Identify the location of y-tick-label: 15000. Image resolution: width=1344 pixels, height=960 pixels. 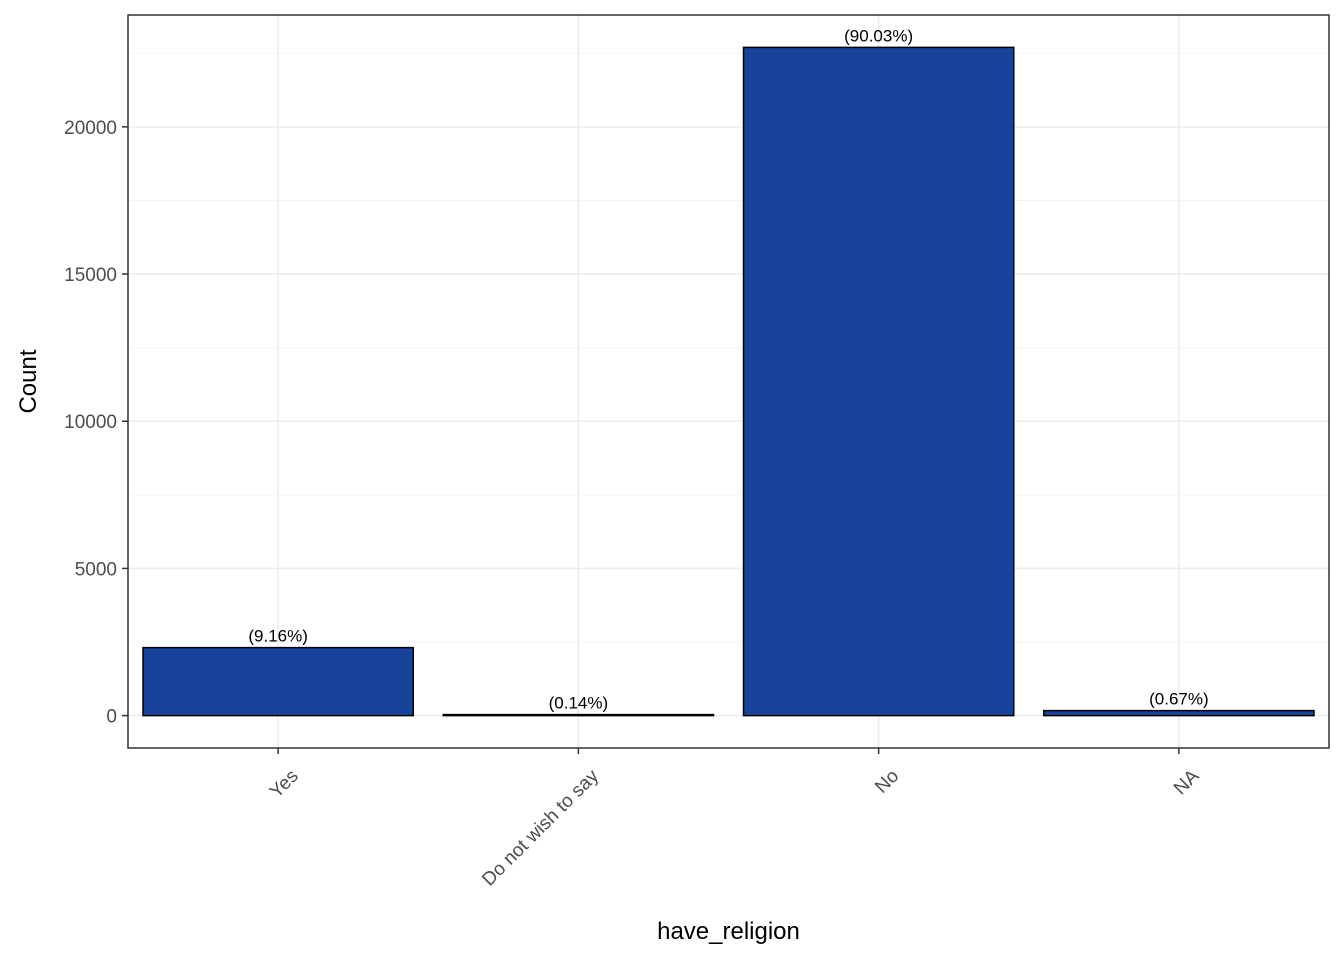
(90, 275).